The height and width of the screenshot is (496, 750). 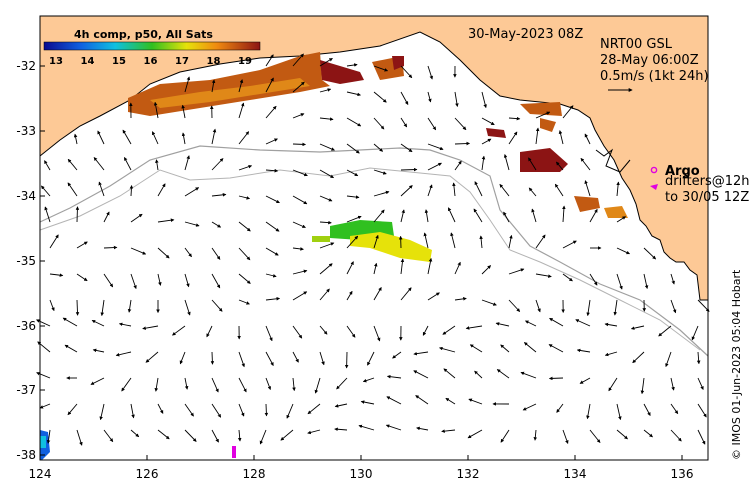 What do you see at coordinates (468, 474) in the screenshot?
I see `x-tick-label: 132` at bounding box center [468, 474].